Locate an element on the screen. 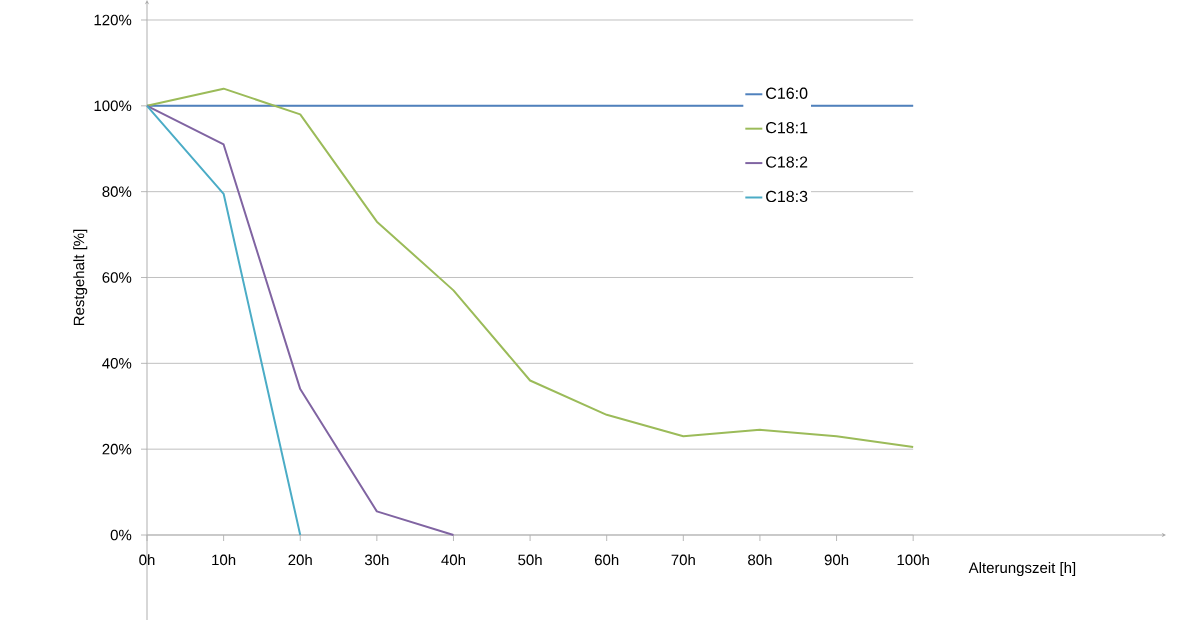 This screenshot has height=626, width=1190. x-tick-label: 70h is located at coordinates (683, 560).